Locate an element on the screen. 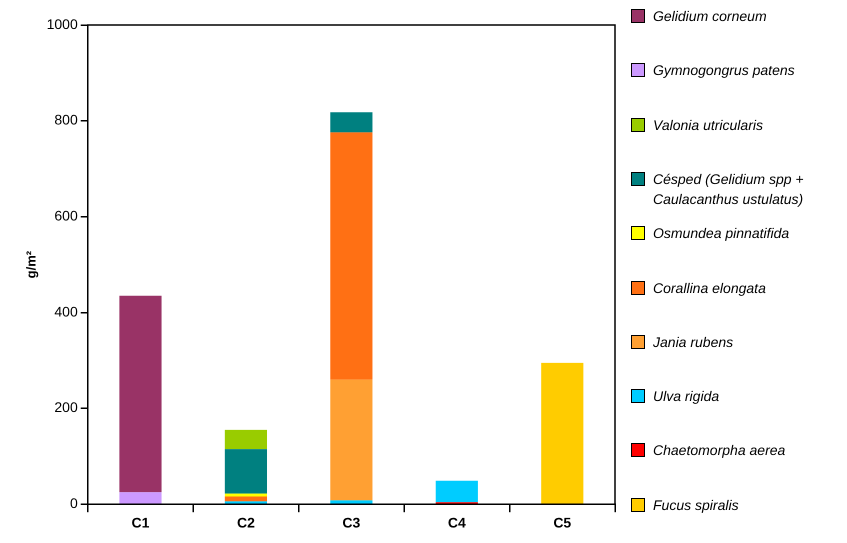 This screenshot has width=847, height=543. legend-label: Osmundea pinnatifida is located at coordinates (721, 234).